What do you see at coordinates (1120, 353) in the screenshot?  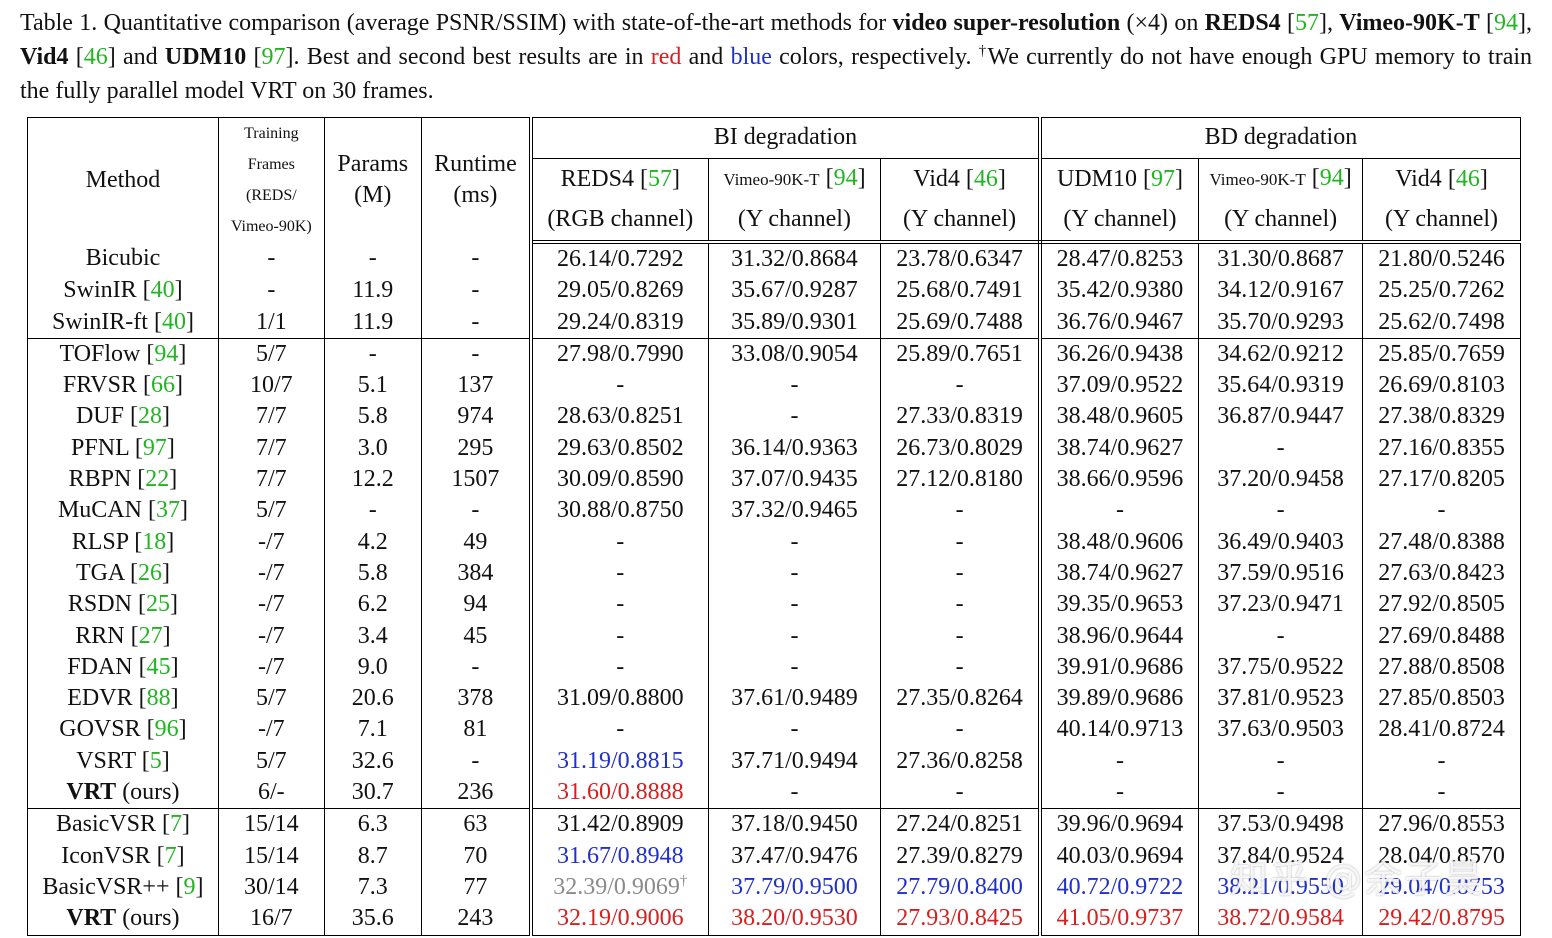 I see `psnr-ssim-value: 36.26/0.9438` at bounding box center [1120, 353].